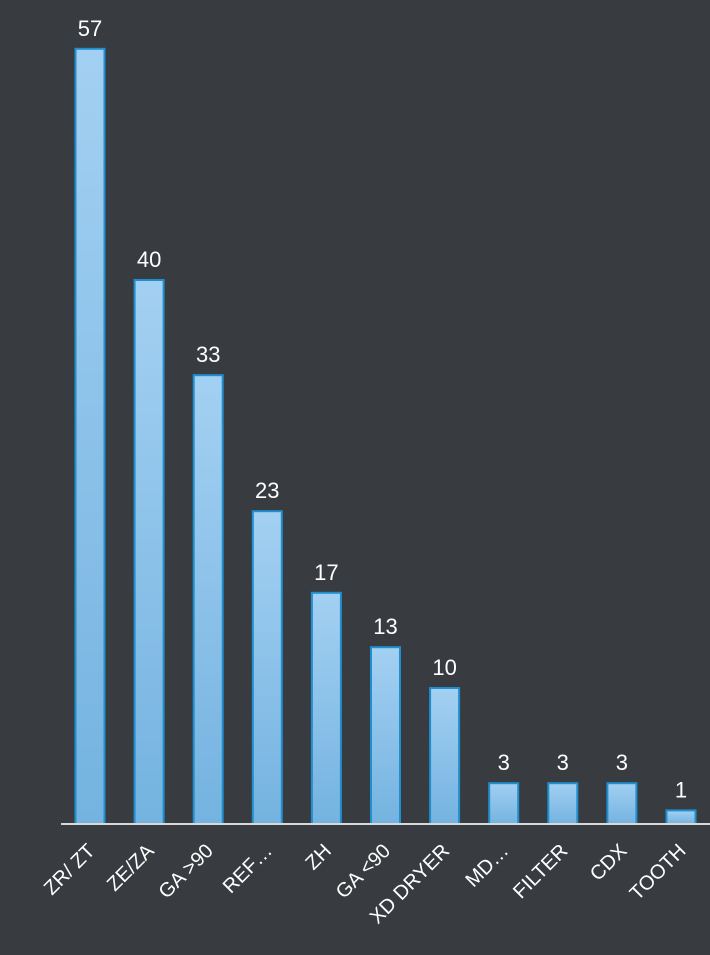  I want to click on data-label-9: 3, so click(563, 762).